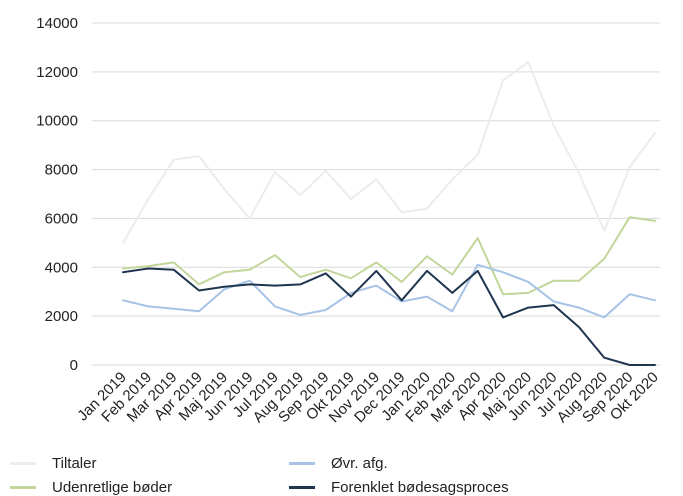  I want to click on y-tick-label: 8000, so click(61, 170).